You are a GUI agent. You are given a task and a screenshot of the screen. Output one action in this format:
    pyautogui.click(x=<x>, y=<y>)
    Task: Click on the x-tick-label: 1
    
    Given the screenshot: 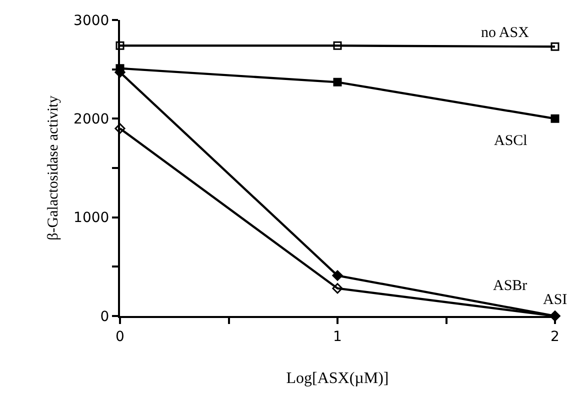 What is the action you would take?
    pyautogui.click(x=337, y=336)
    